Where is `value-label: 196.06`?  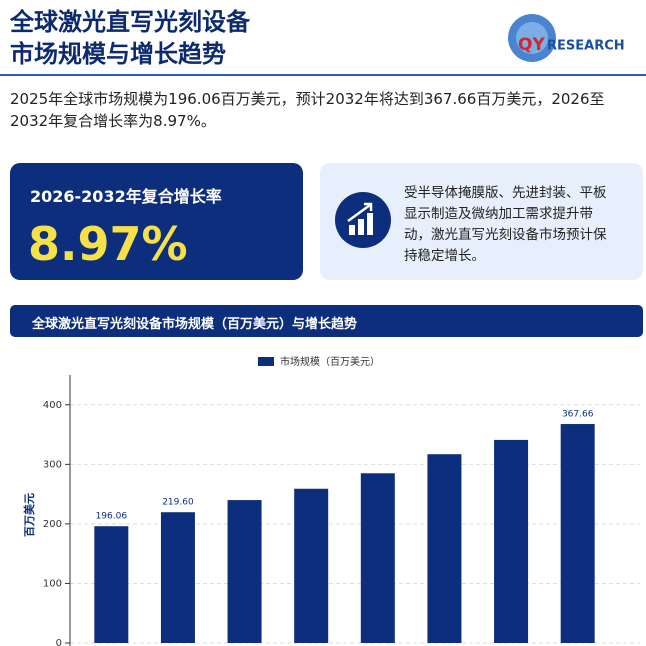
value-label: 196.06 is located at coordinates (112, 517).